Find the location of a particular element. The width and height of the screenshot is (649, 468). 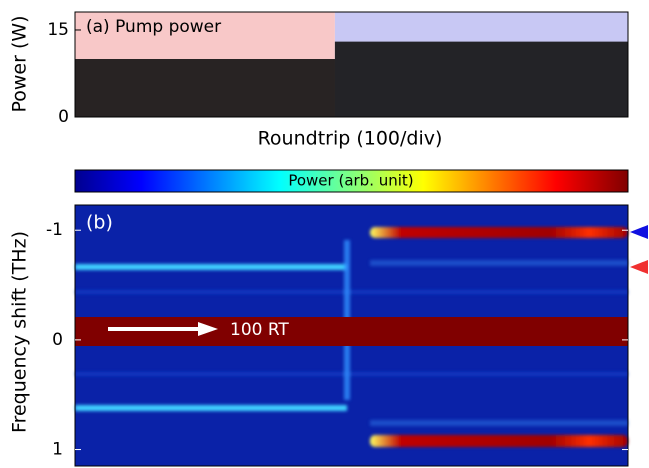

y-tick-label: 15 is located at coordinates (58, 30).